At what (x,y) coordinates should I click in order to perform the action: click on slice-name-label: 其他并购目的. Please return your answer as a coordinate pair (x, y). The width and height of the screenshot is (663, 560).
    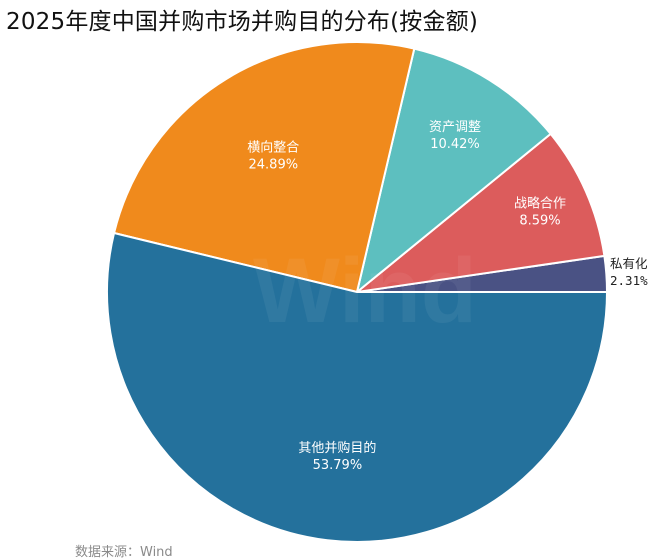
    Looking at the image, I should click on (337, 448).